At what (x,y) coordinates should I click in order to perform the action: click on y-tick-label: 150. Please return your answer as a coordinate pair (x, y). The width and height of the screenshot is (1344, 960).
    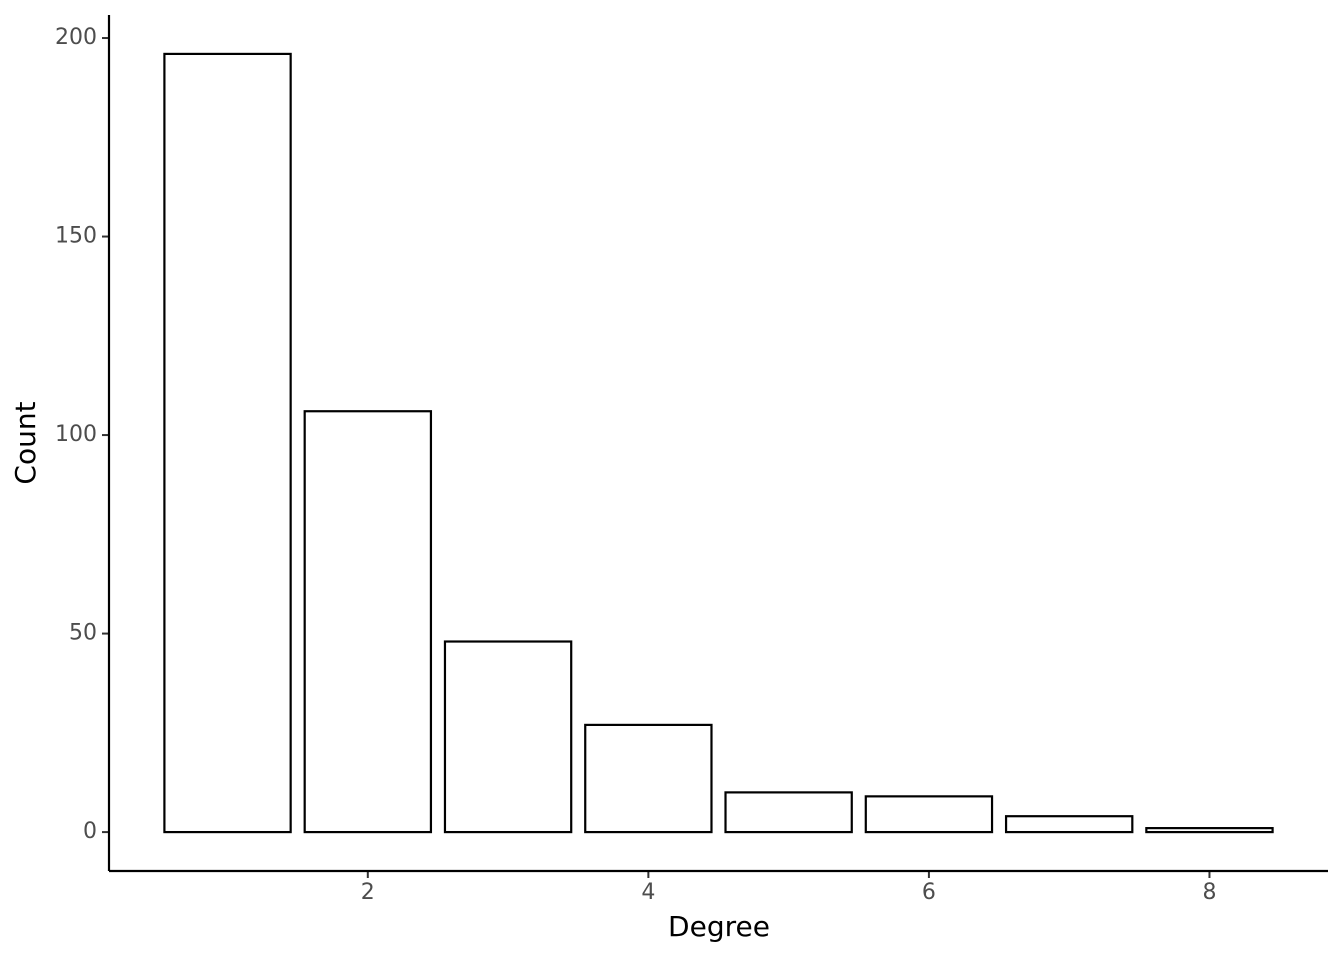
    Looking at the image, I should click on (76, 236).